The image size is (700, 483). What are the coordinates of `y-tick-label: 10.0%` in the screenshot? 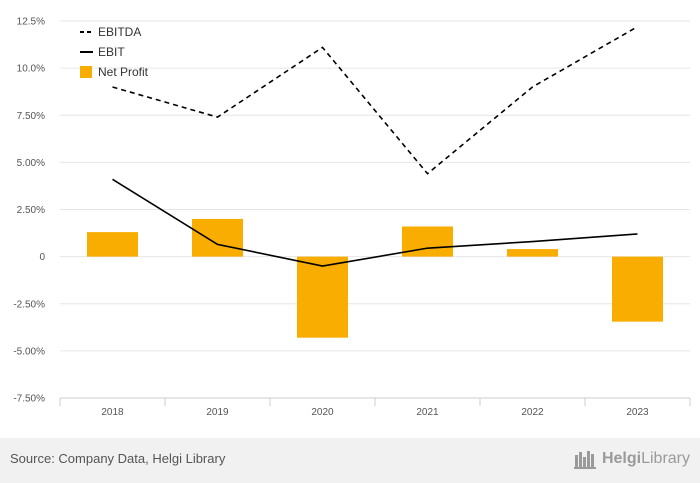 It's located at (31, 69).